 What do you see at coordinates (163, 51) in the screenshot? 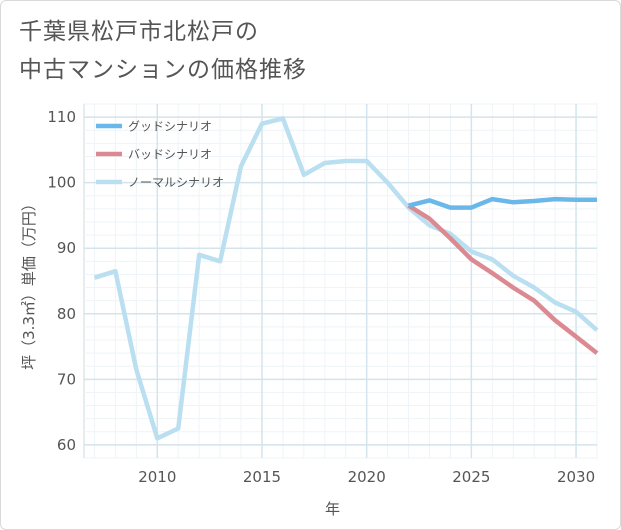
I see `chart-title: 千葉県松戸市北松戸の 中古マンションの価格推移` at bounding box center [163, 51].